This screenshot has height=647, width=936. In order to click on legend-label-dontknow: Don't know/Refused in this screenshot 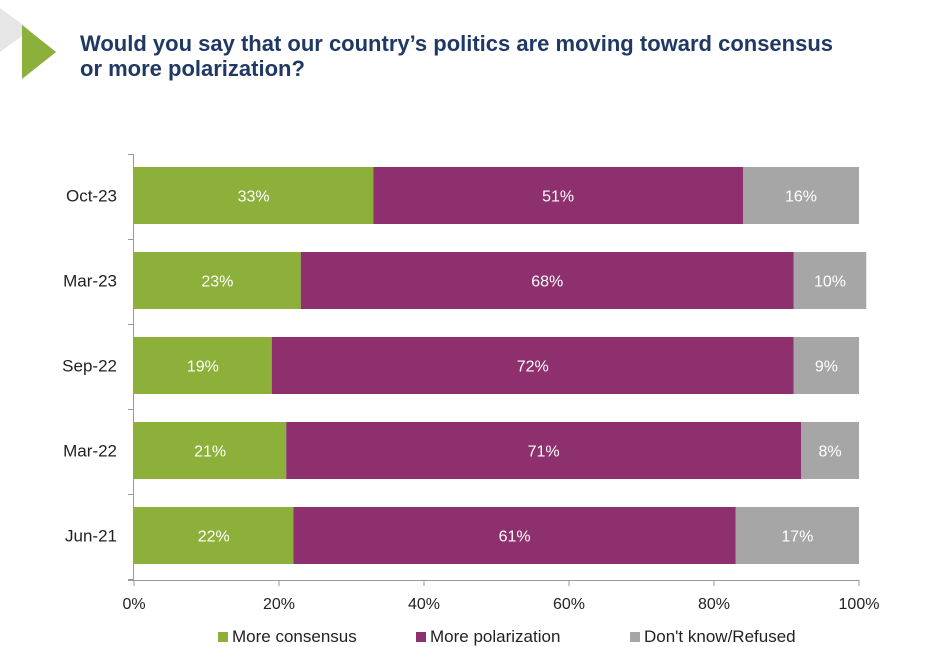, I will do `click(720, 636)`.